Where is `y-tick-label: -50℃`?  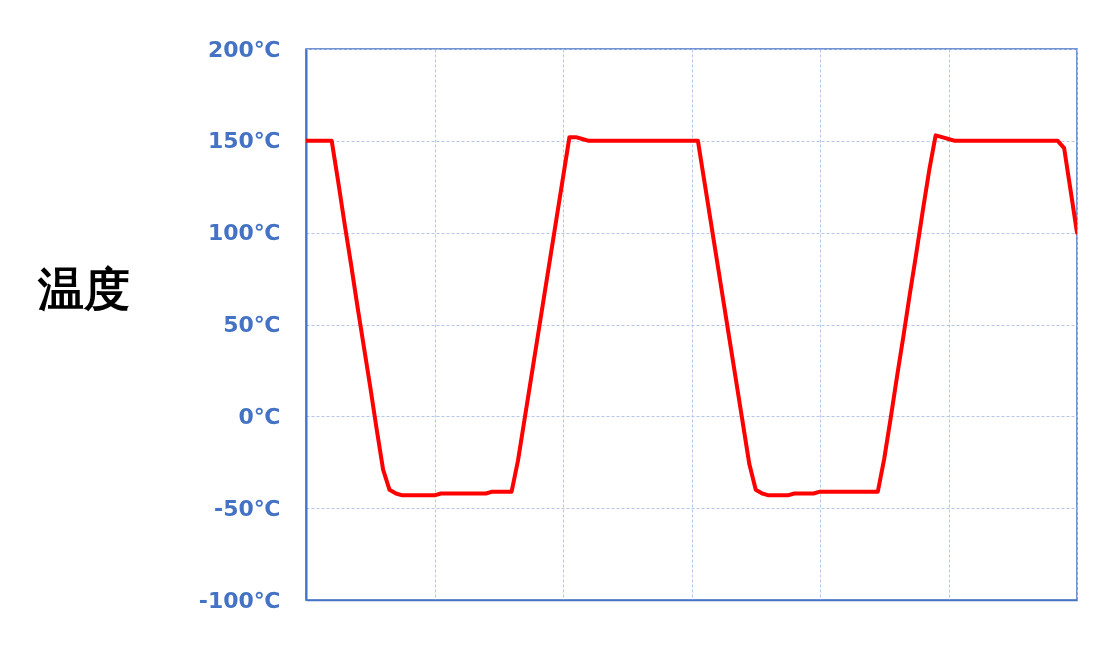 y-tick-label: -50℃ is located at coordinates (247, 508).